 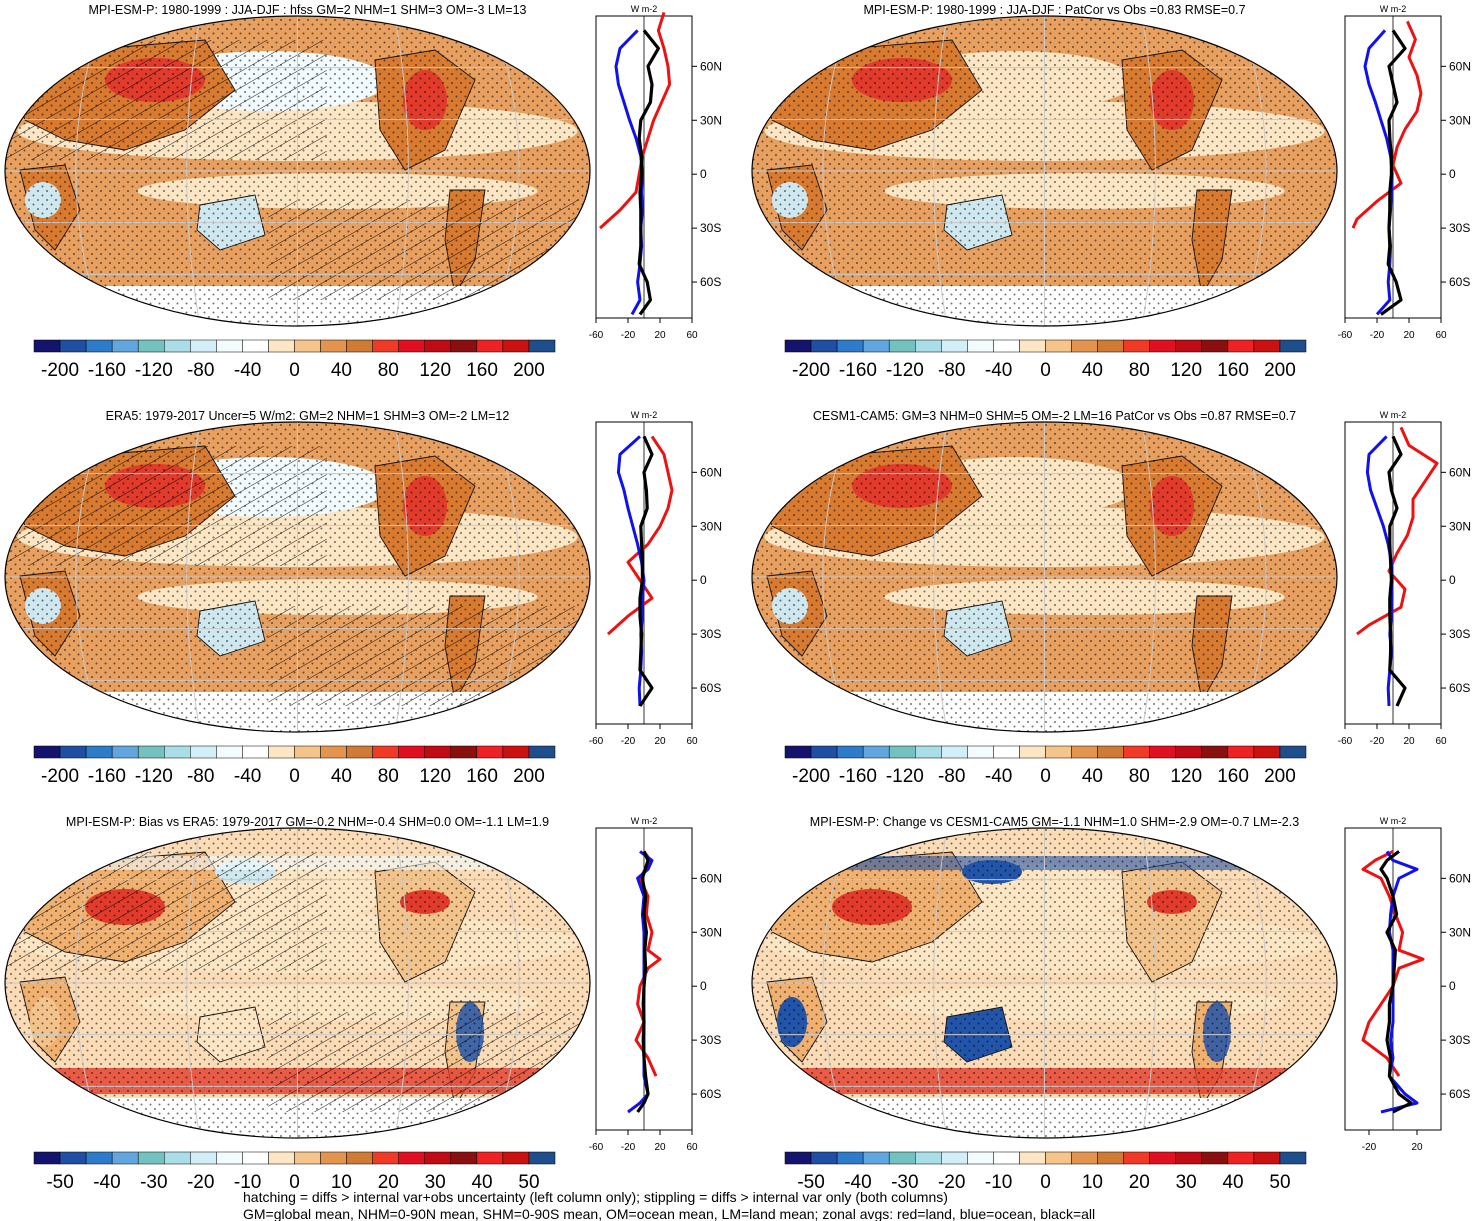 I want to click on lat-tick-label: 30N, so click(x=711, y=120).